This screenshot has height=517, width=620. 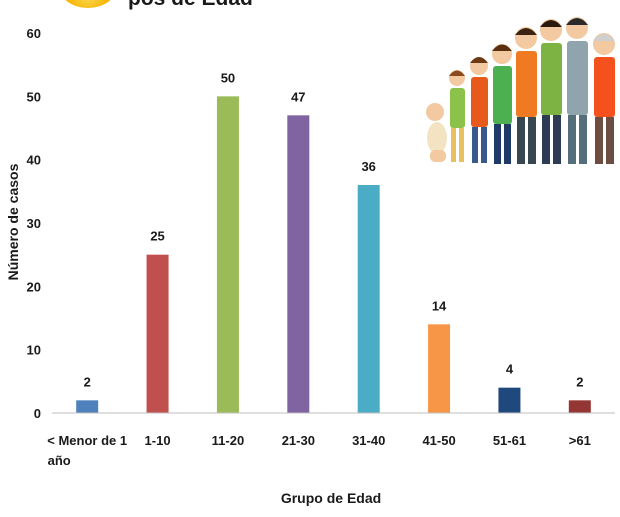 I want to click on y-tick-label: 20, so click(x=34, y=286).